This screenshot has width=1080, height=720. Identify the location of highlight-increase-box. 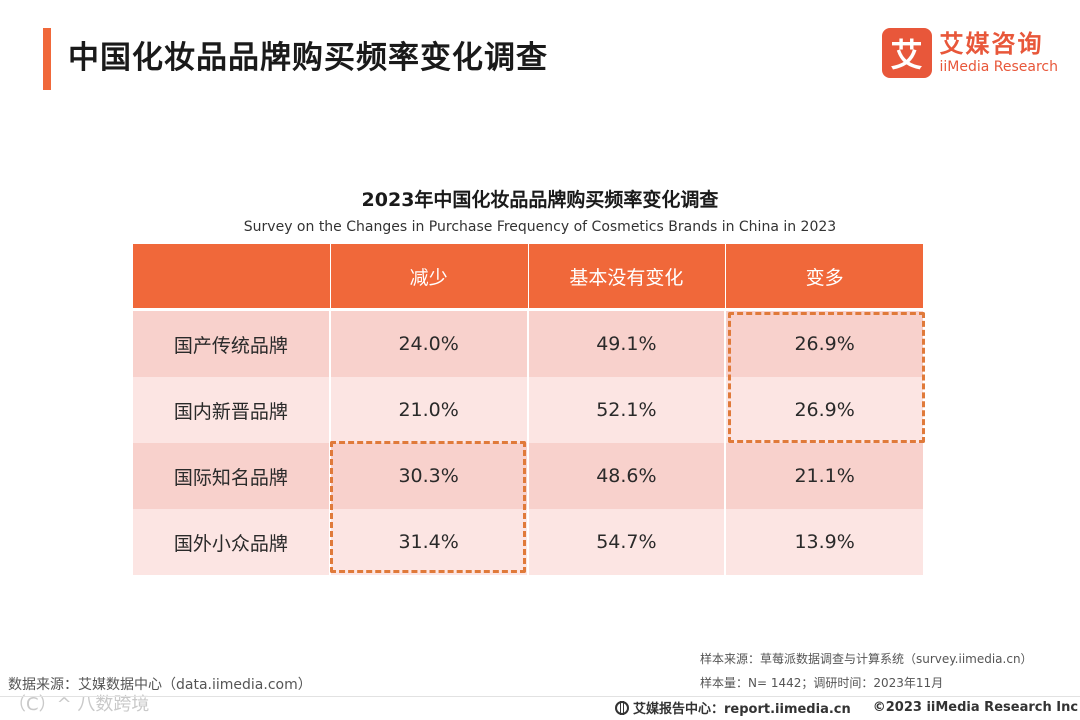
(826, 377).